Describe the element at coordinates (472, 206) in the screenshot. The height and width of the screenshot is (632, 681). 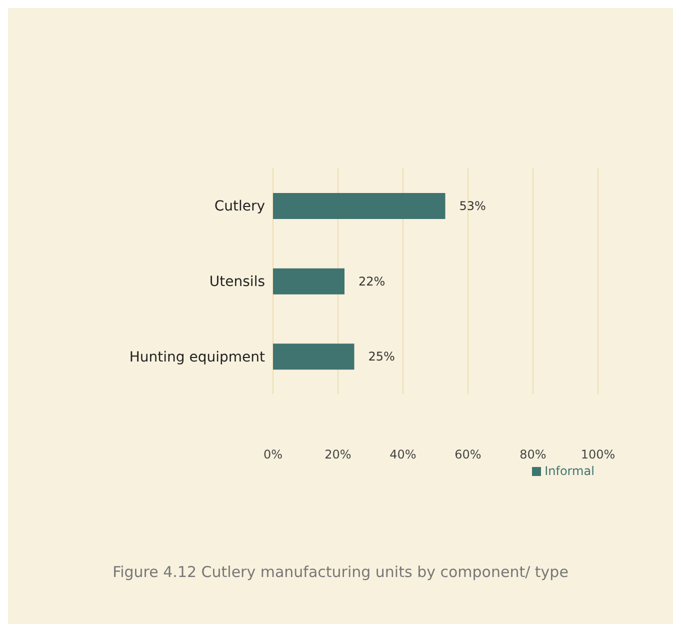
I see `data-label: 53%` at that location.